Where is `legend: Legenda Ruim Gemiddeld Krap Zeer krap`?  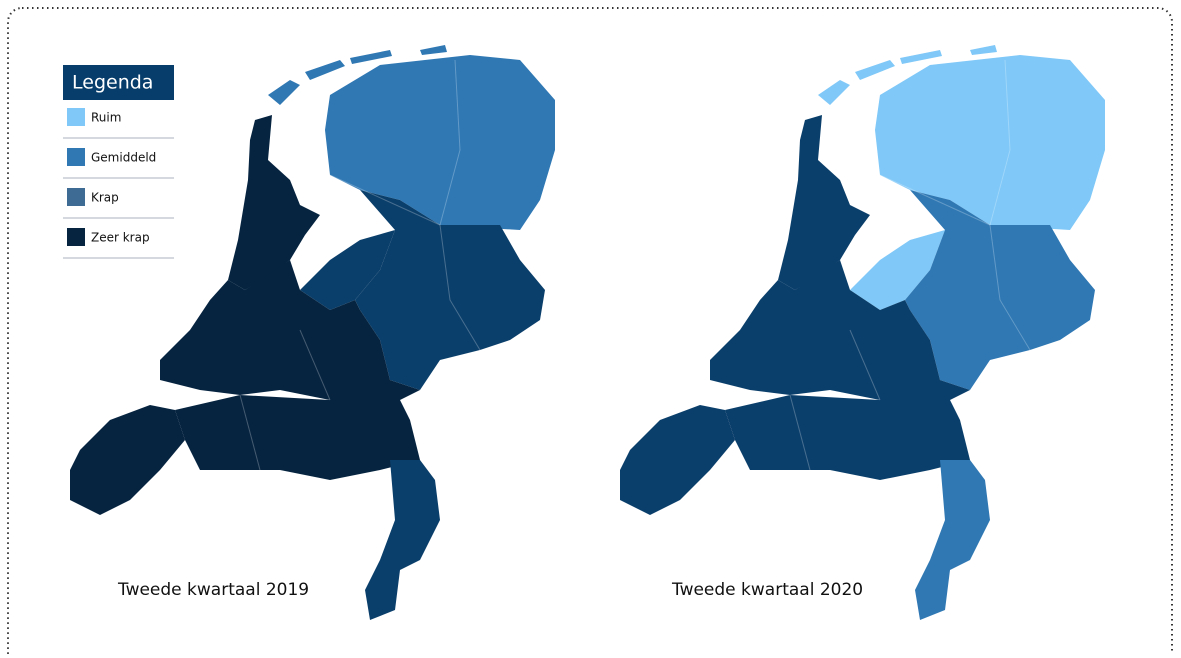
legend: Legenda Ruim Gemiddeld Krap Zeer krap is located at coordinates (118, 162).